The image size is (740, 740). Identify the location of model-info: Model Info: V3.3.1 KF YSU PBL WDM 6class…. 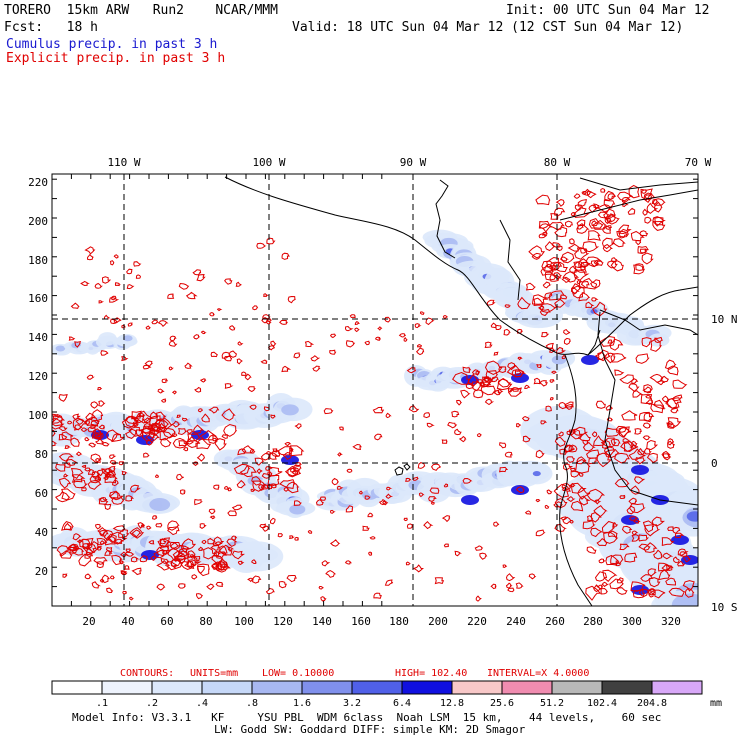
(367, 717).